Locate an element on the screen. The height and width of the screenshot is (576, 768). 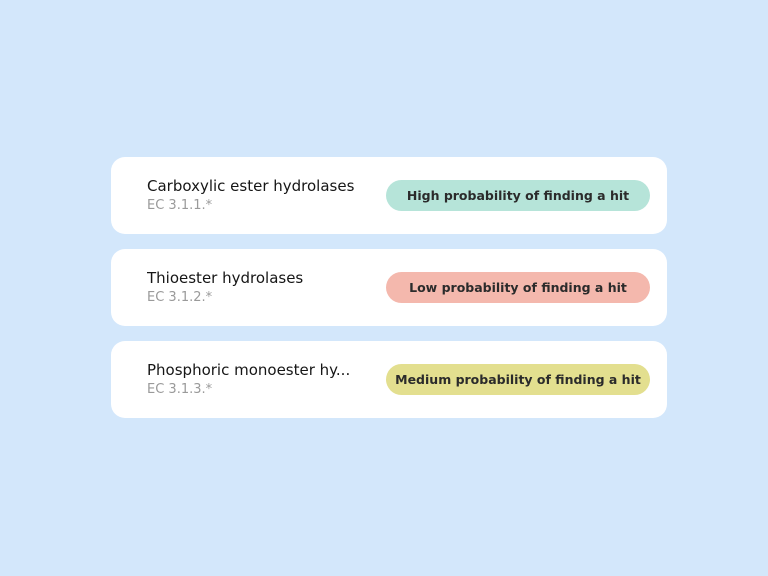
enzyme-title: Carboxylic ester hydrolases is located at coordinates (251, 186).